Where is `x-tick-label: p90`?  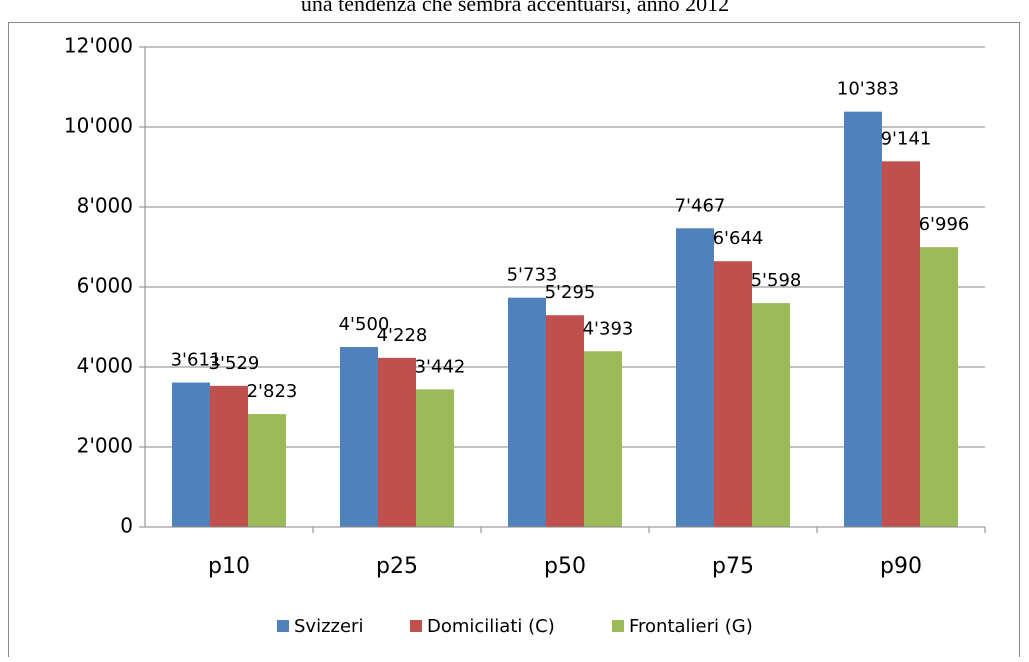
x-tick-label: p90 is located at coordinates (901, 566).